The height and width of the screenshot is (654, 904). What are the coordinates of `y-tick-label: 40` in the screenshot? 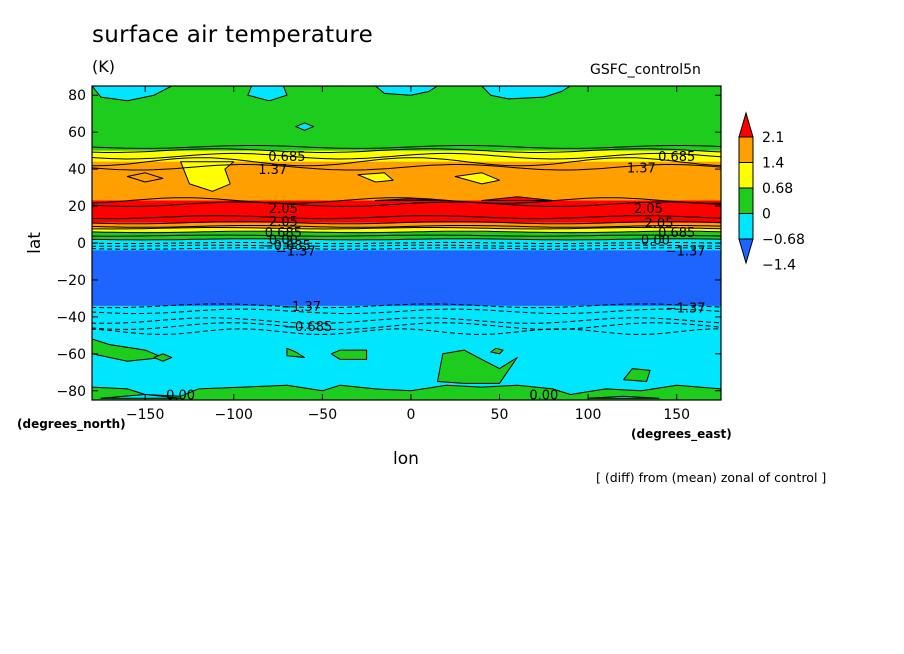 It's located at (77, 170).